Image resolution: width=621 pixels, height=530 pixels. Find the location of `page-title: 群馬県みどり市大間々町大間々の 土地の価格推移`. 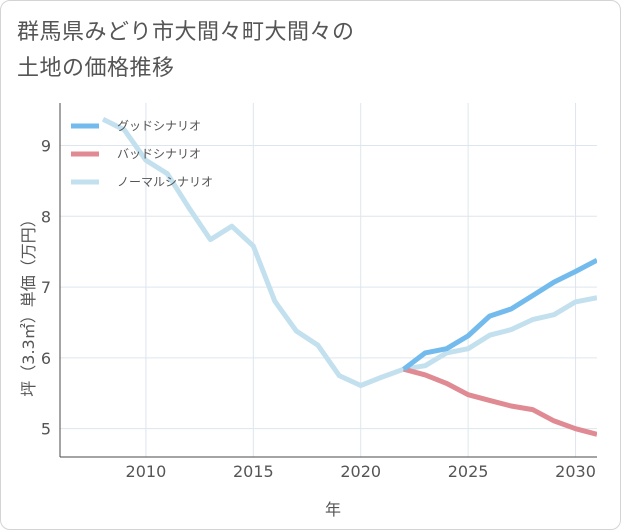

page-title: 群馬県みどり市大間々町大間々の 土地の価格推移 is located at coordinates (186, 51).